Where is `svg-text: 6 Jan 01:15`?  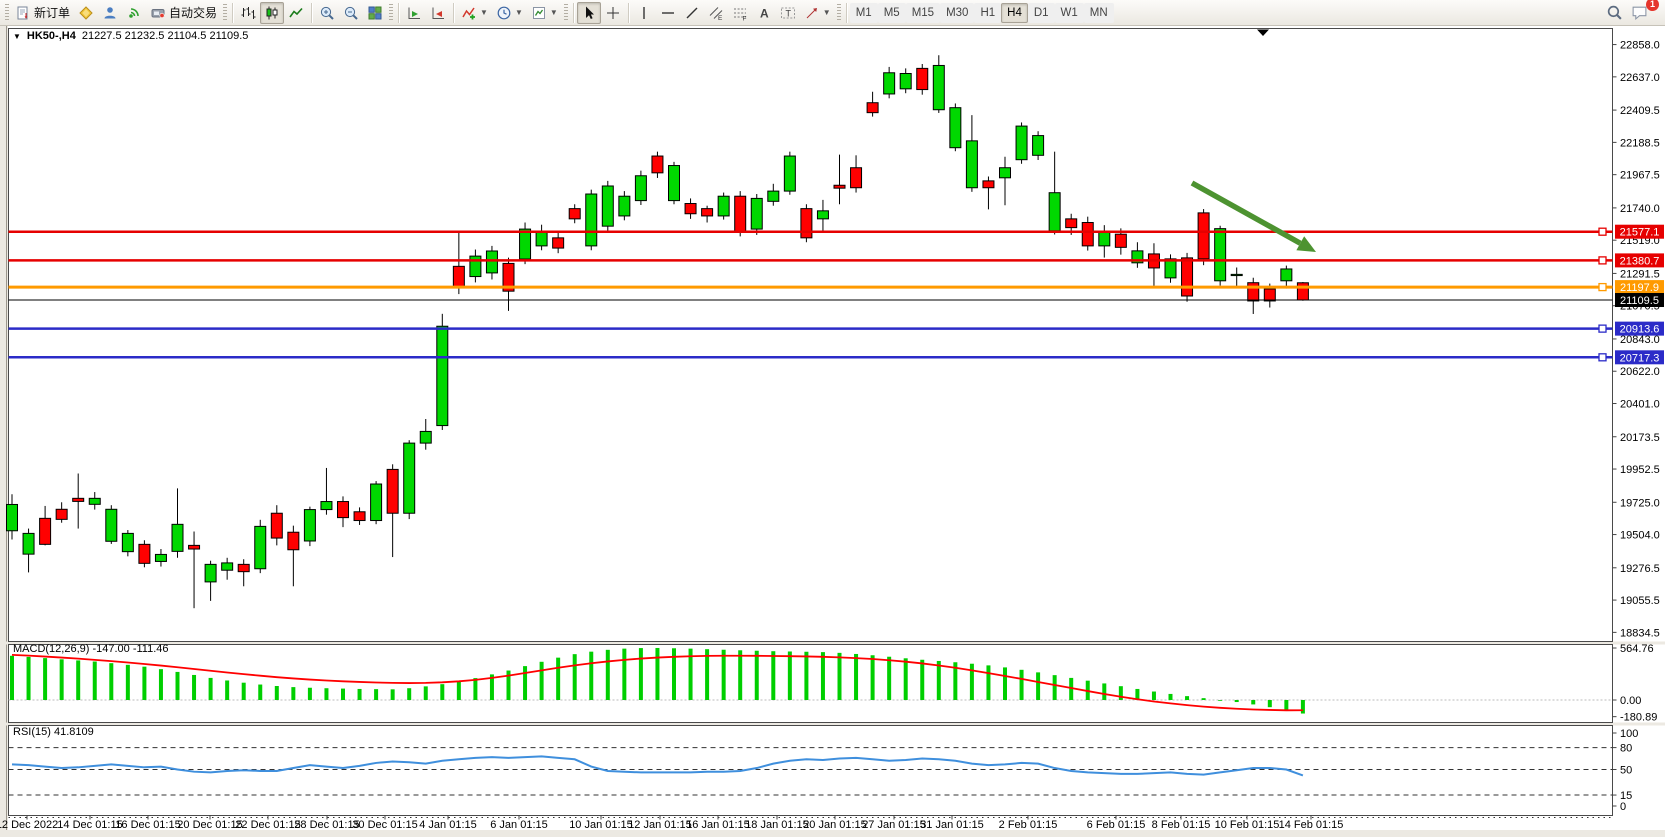 svg-text: 6 Jan 01:15 is located at coordinates (519, 825).